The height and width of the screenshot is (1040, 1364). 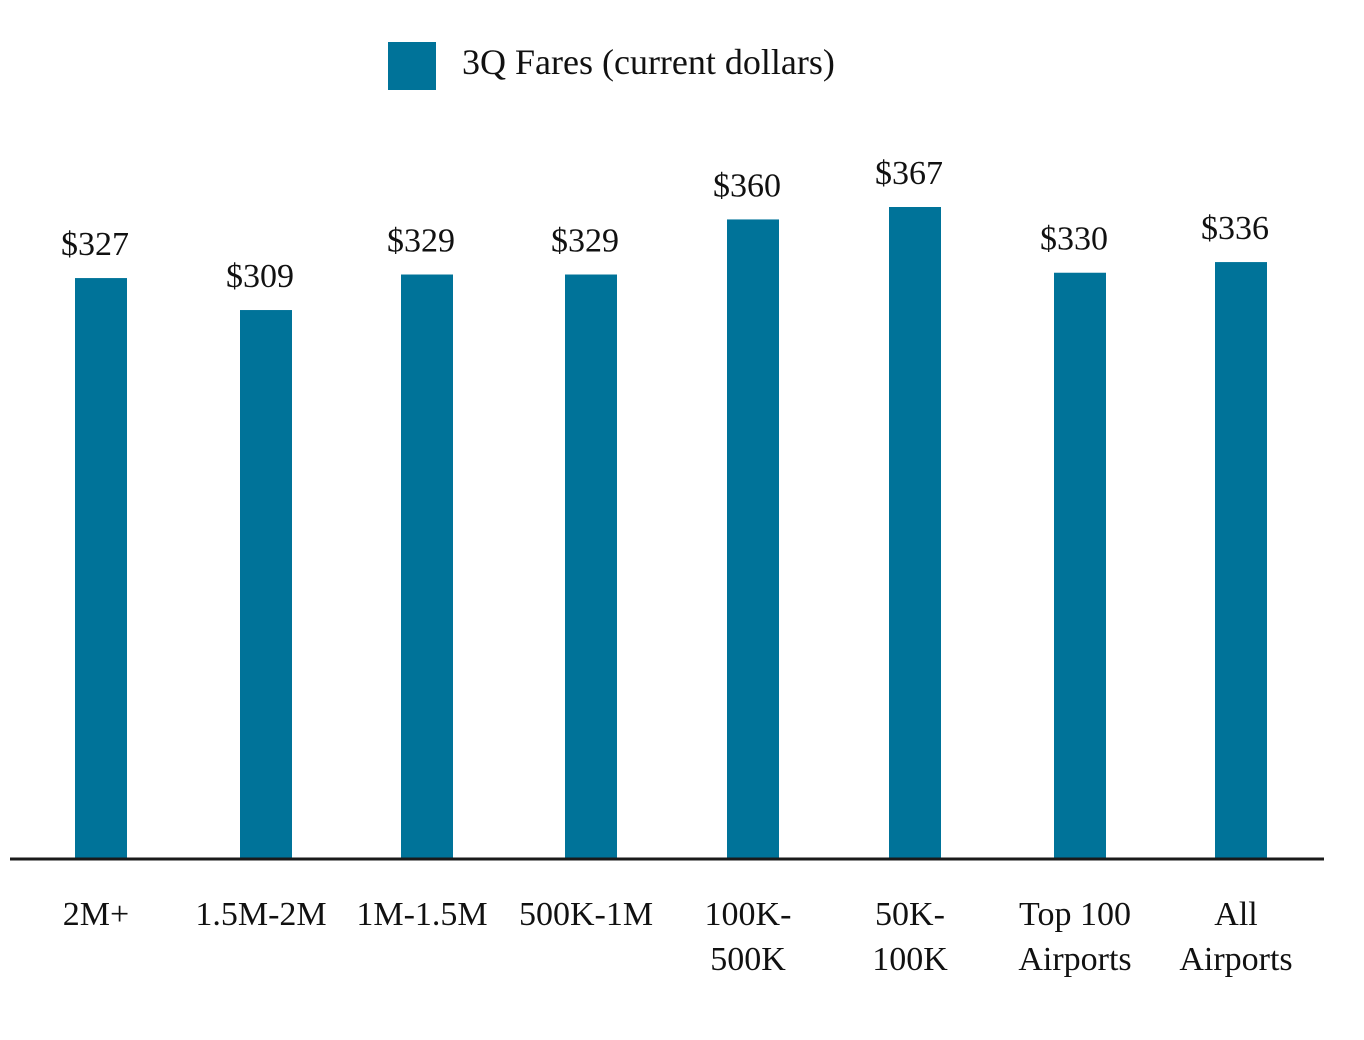 I want to click on x-tick-label-line: 1M-1.5M, so click(x=421, y=914).